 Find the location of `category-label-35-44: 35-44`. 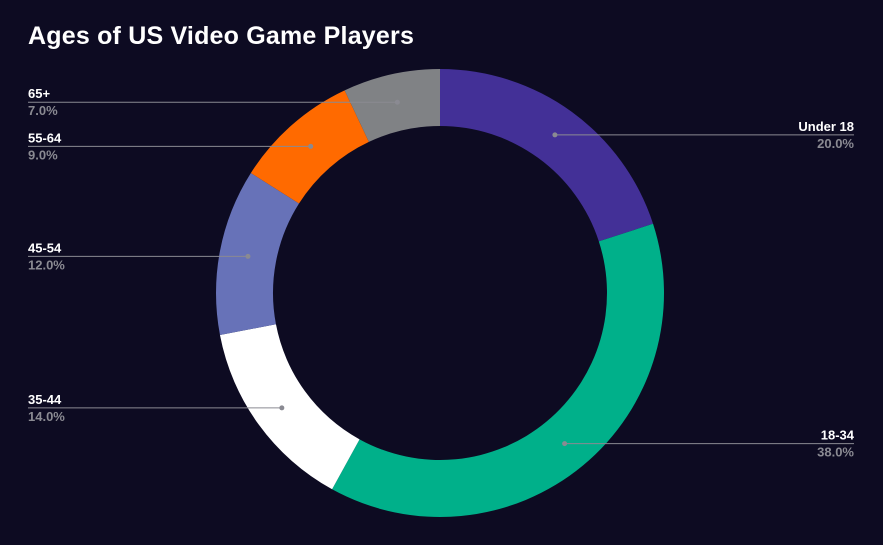

category-label-35-44: 35-44 is located at coordinates (45, 399).